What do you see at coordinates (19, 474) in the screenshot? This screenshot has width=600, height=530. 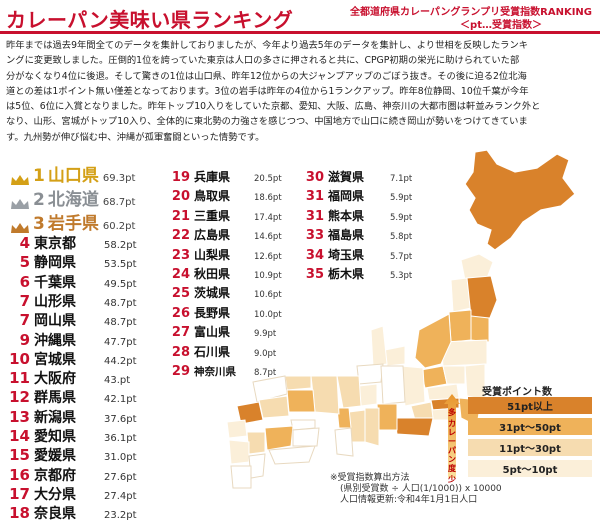 I see `ranking-rank: 16` at bounding box center [19, 474].